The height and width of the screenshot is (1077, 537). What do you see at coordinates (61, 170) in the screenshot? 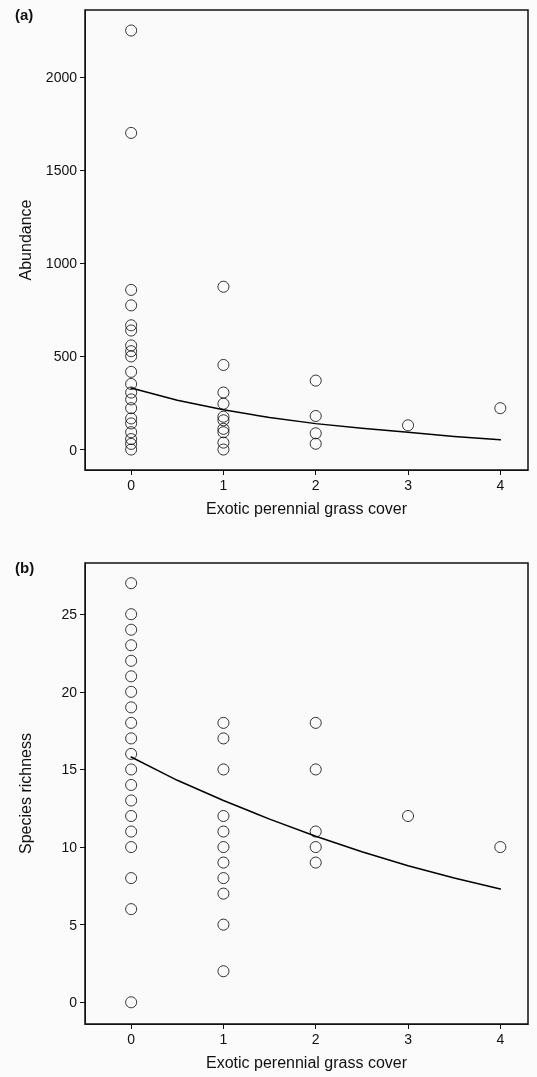
I see `y-tick-label: 1500` at bounding box center [61, 170].